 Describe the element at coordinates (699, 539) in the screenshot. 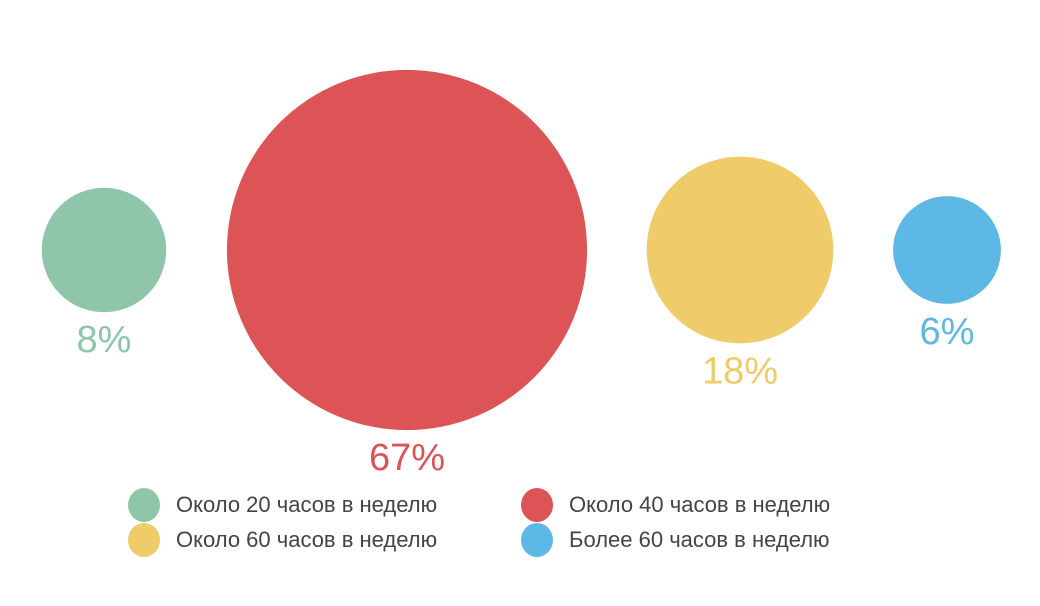

I see `legend-label: Более 60 часов в неделю` at that location.